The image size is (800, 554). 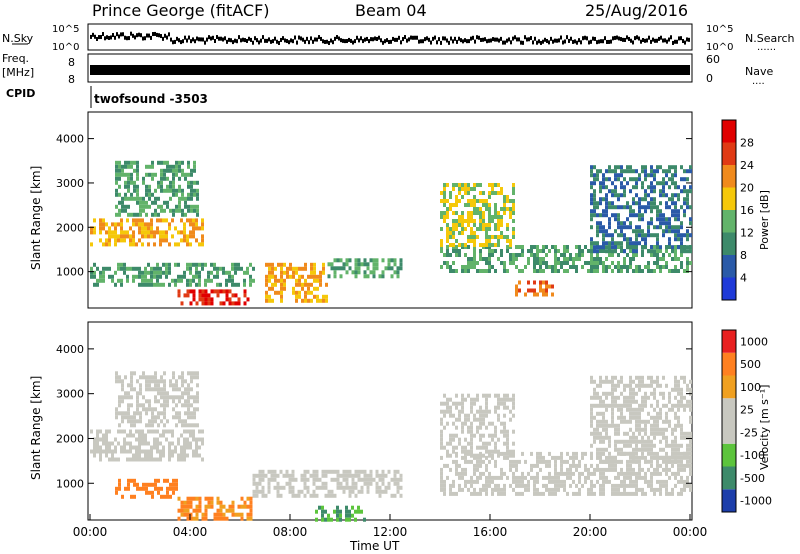 I want to click on velocity-tick-label: -100, so click(x=752, y=455).